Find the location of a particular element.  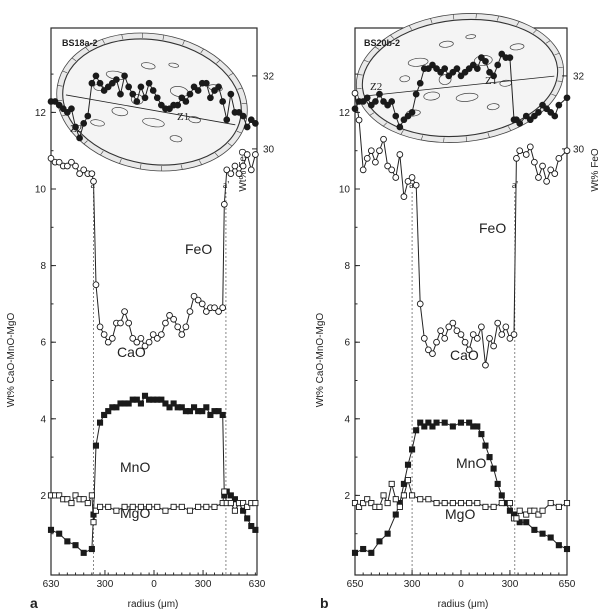

y-left-tick-label: 8 is located at coordinates (347, 266).